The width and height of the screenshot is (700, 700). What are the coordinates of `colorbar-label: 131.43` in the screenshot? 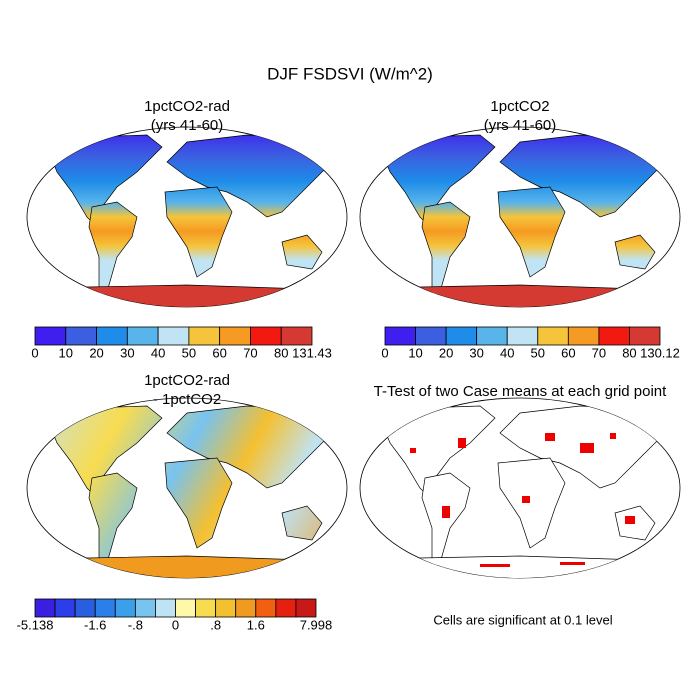 It's located at (312, 352).